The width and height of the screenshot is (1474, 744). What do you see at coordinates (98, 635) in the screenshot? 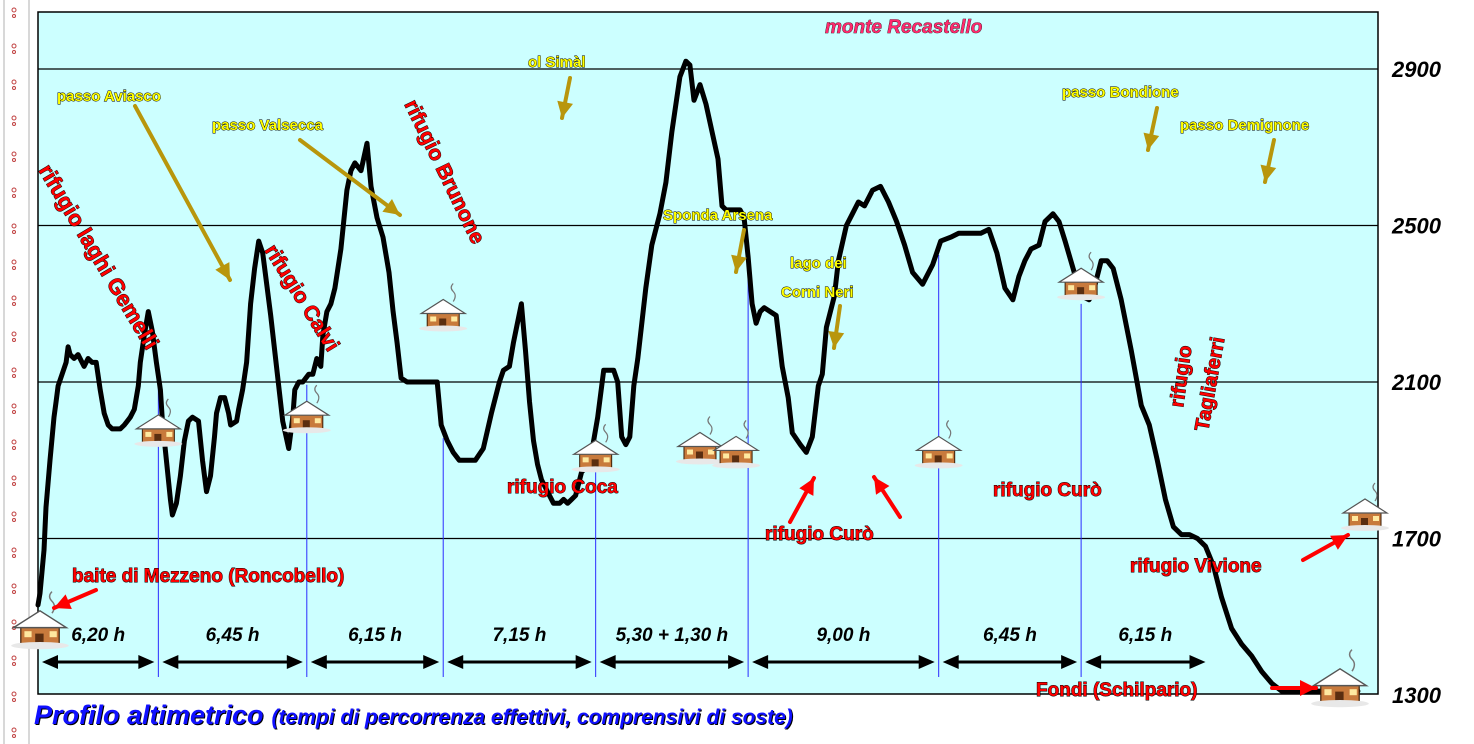
I see `segment-time-label: 6,20 h` at bounding box center [98, 635].